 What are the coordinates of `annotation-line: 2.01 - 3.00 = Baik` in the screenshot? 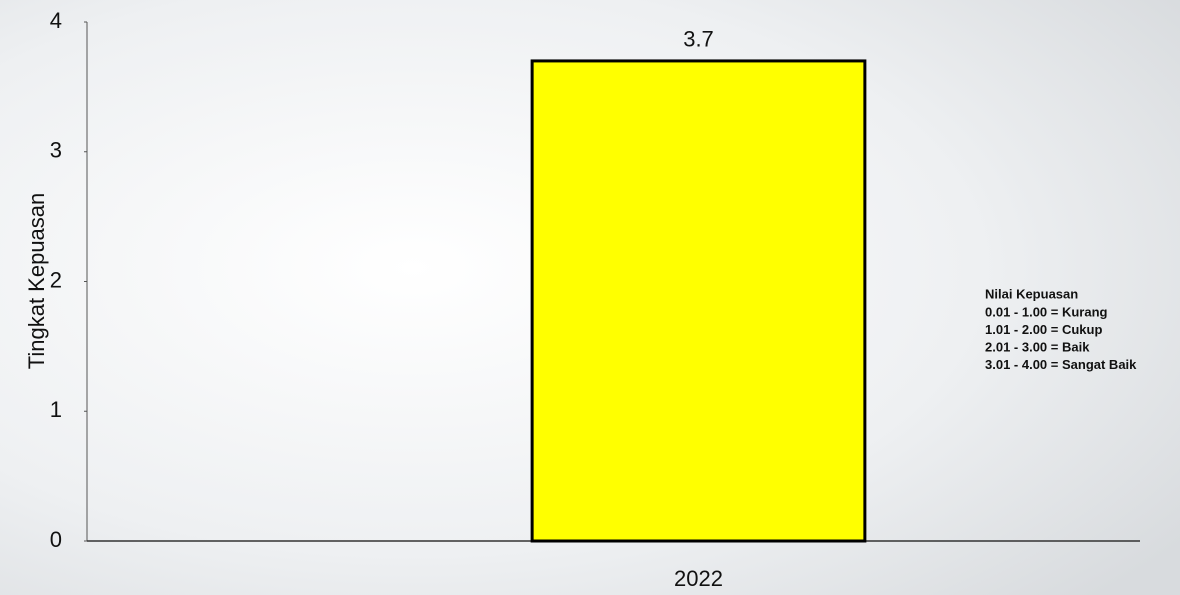 It's located at (1037, 346).